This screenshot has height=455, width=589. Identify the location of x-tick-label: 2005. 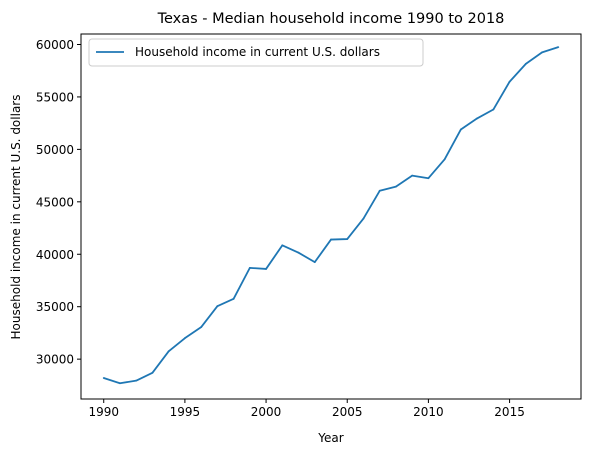
(347, 412).